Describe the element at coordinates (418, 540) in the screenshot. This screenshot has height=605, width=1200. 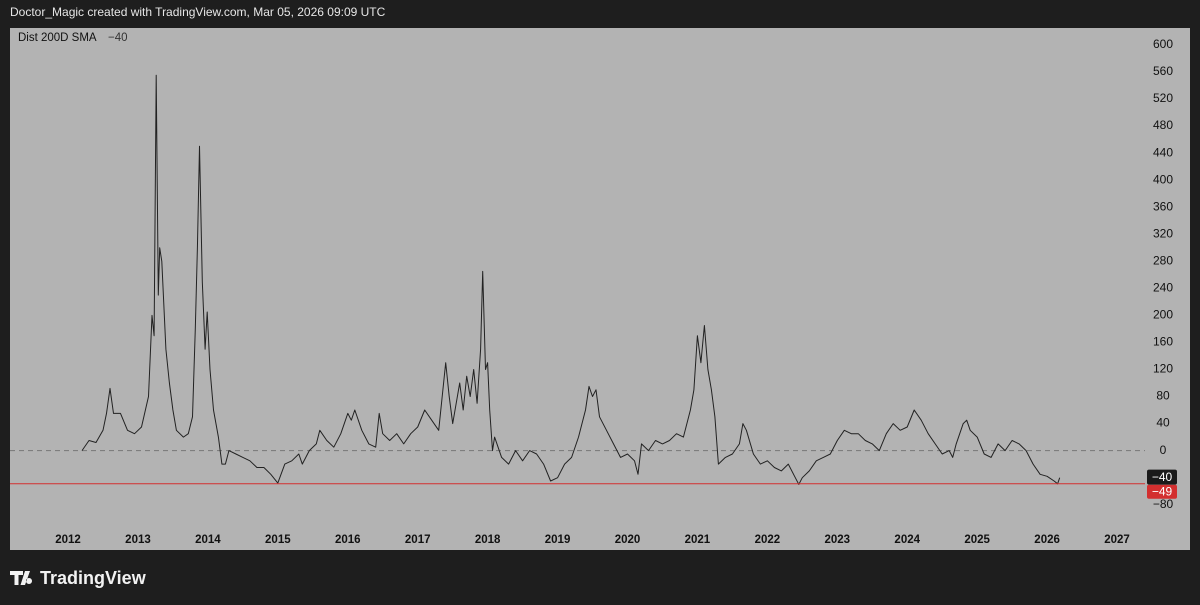
I see `x-tick-label: 2017` at that location.